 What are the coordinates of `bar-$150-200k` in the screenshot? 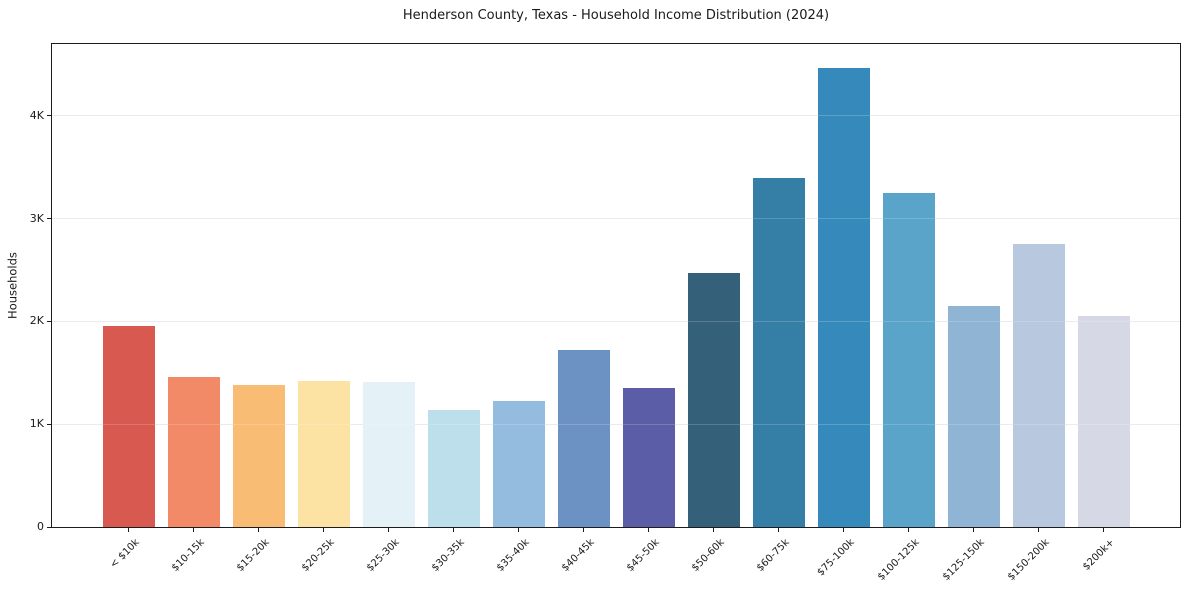 It's located at (1038, 385).